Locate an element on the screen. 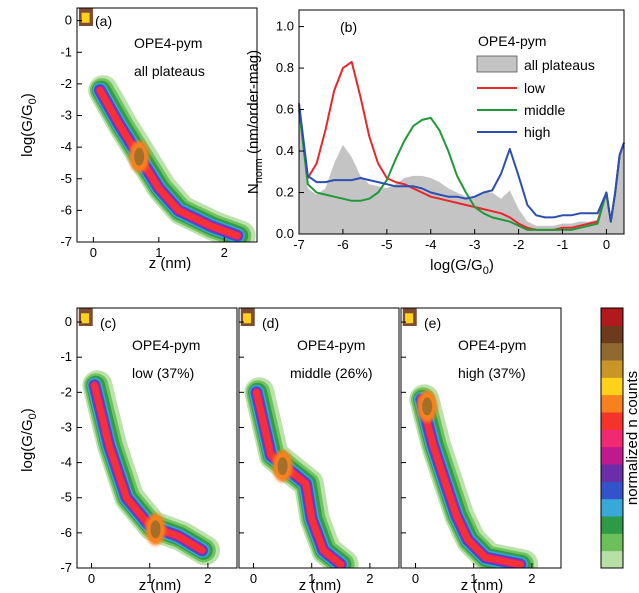 Image resolution: width=639 pixels, height=593 pixels. y-tick-label: 0.4 is located at coordinates (285, 150).